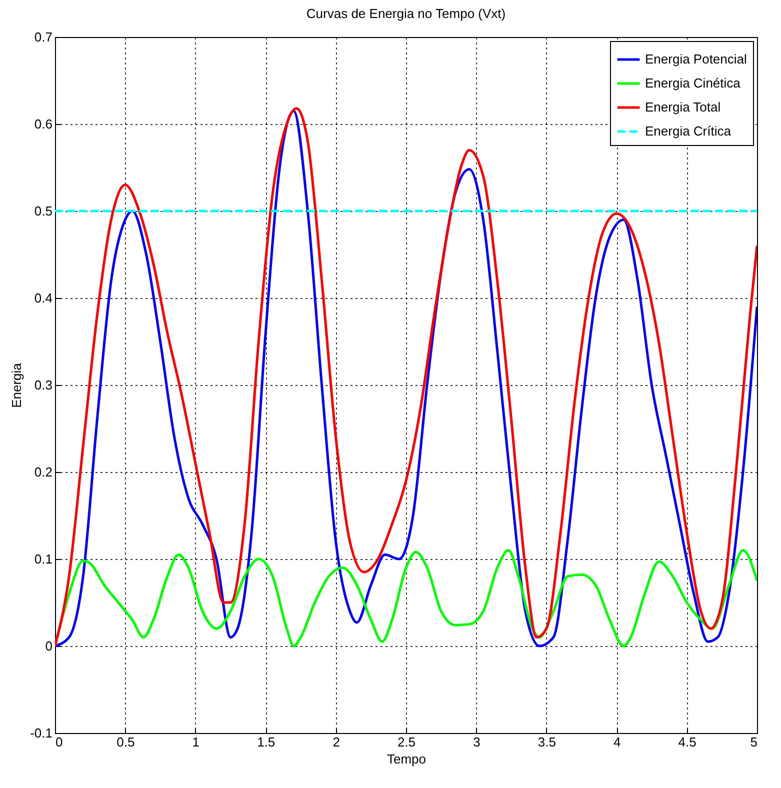  Describe the element at coordinates (43, 472) in the screenshot. I see `y-tick-label: 0.2` at that location.